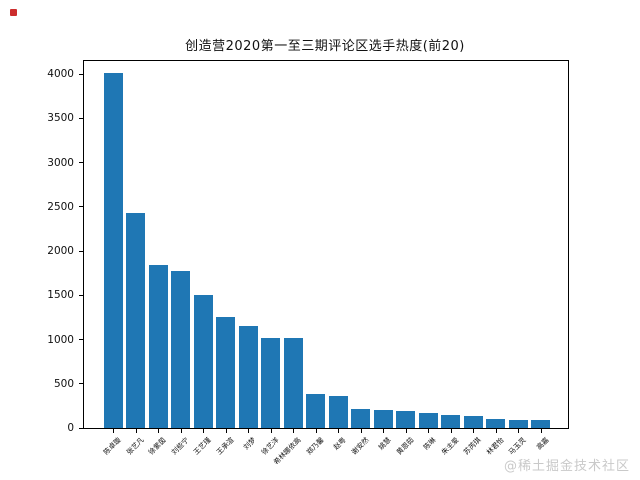 The width and height of the screenshot is (640, 480). I want to click on y-tick-label: 4000, so click(60, 74).